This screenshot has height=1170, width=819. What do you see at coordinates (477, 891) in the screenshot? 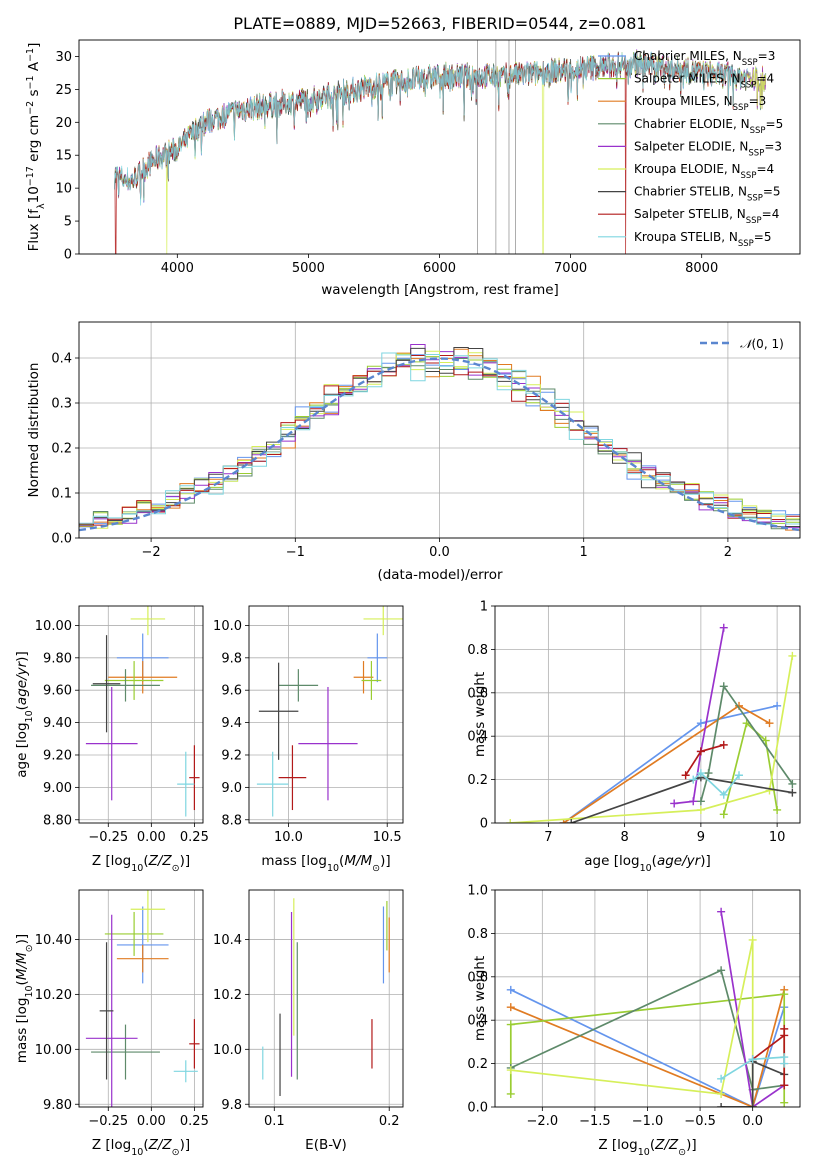
I see `y-tick-label: 1.0` at bounding box center [477, 891].